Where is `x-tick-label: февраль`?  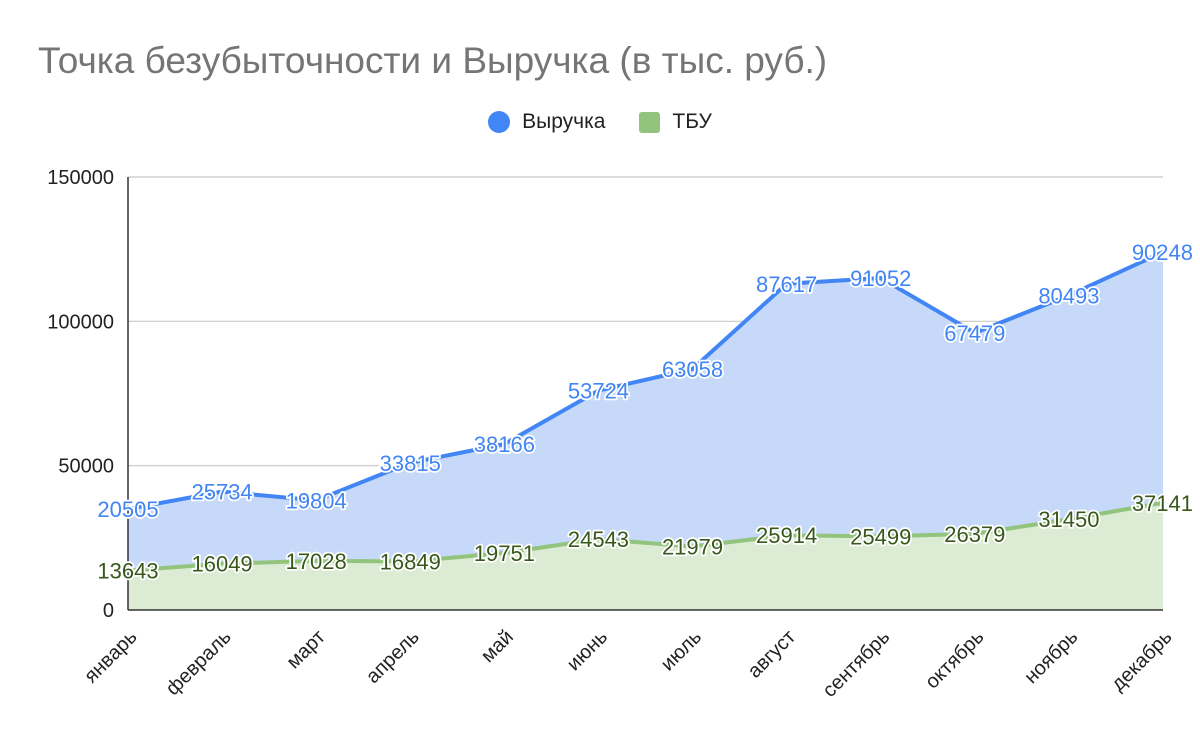 x-tick-label: февраль is located at coordinates (199, 663).